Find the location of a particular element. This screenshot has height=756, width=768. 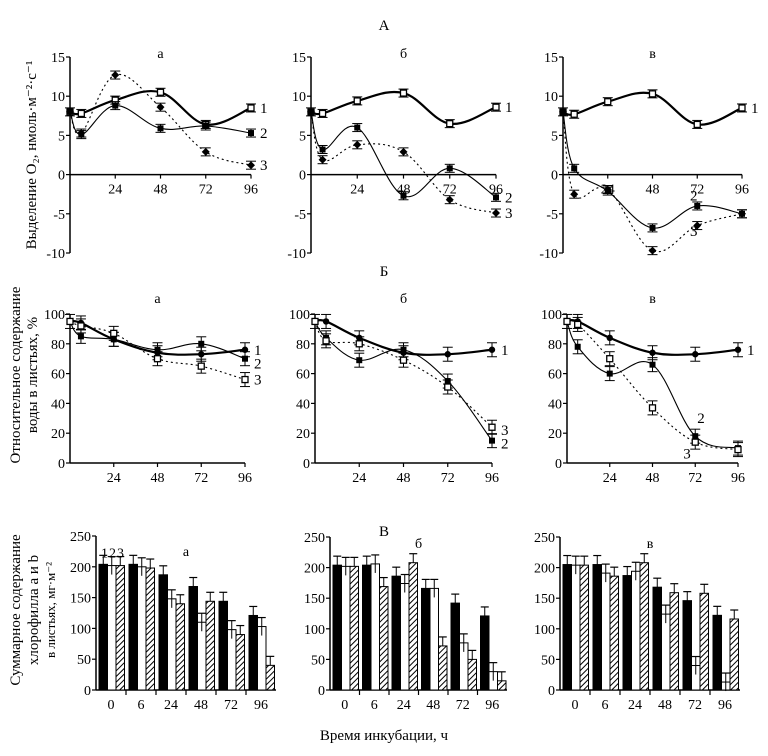

y-tick-label: 15 is located at coordinates (299, 58).